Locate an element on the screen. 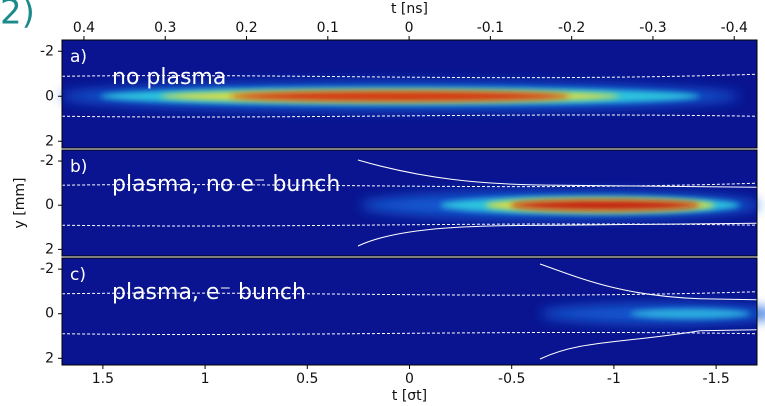 Image resolution: width=765 pixels, height=406 pixels. x-tick-label: 0.1 is located at coordinates (328, 28).